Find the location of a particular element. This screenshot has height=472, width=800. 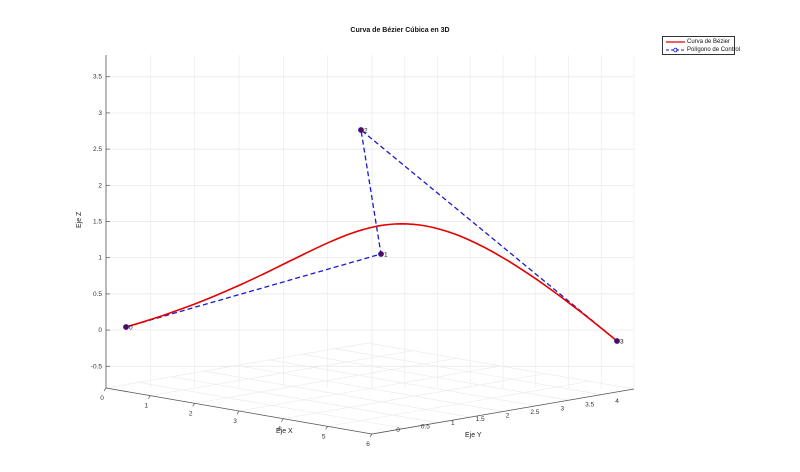

z-tick-label: 2.5 is located at coordinates (97, 149).